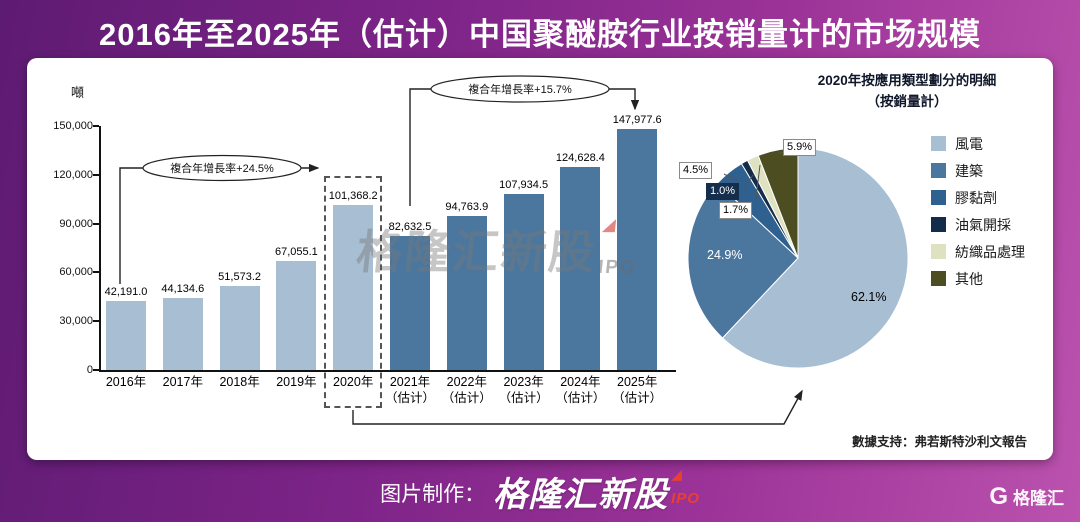 Image resolution: width=1080 pixels, height=522 pixels. Describe the element at coordinates (540, 34) in the screenshot. I see `page-title: 2016年至2025年（估计）中国聚醚胺行业按销量计的市场规模` at that location.